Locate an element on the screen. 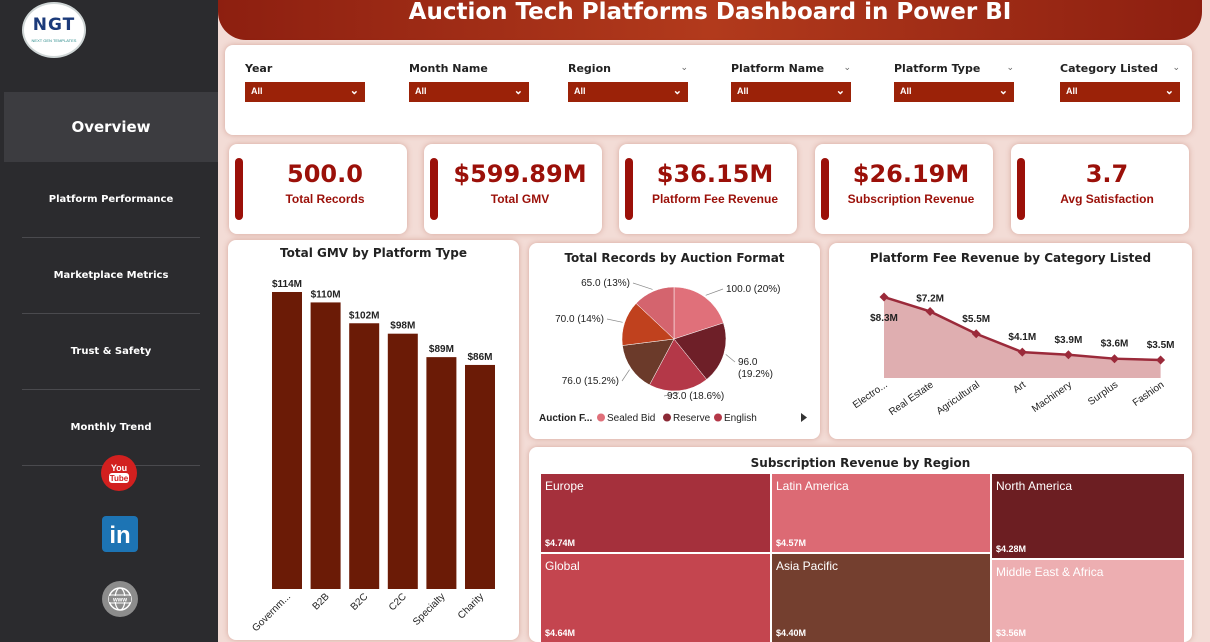 This screenshot has height=642, width=1210. x-tick-label: Art is located at coordinates (1019, 387).